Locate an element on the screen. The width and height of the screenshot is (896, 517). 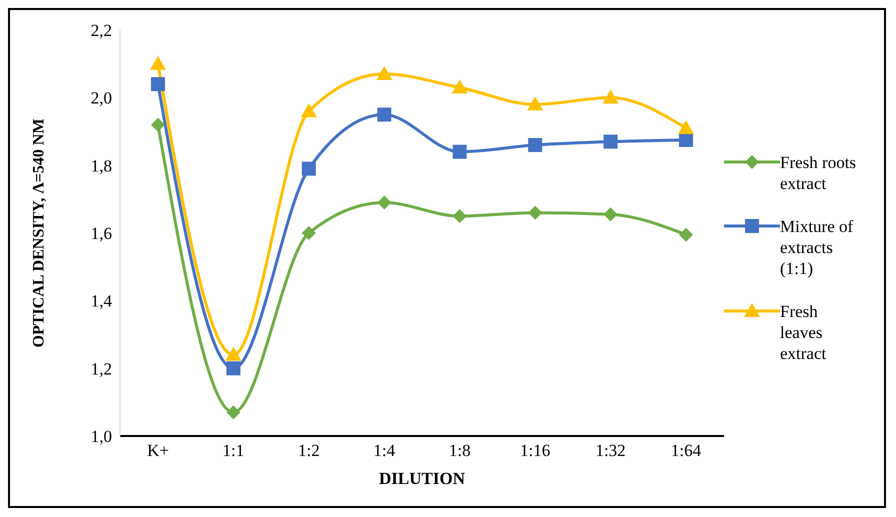
y-tick-label: 2,2 is located at coordinates (101, 30).